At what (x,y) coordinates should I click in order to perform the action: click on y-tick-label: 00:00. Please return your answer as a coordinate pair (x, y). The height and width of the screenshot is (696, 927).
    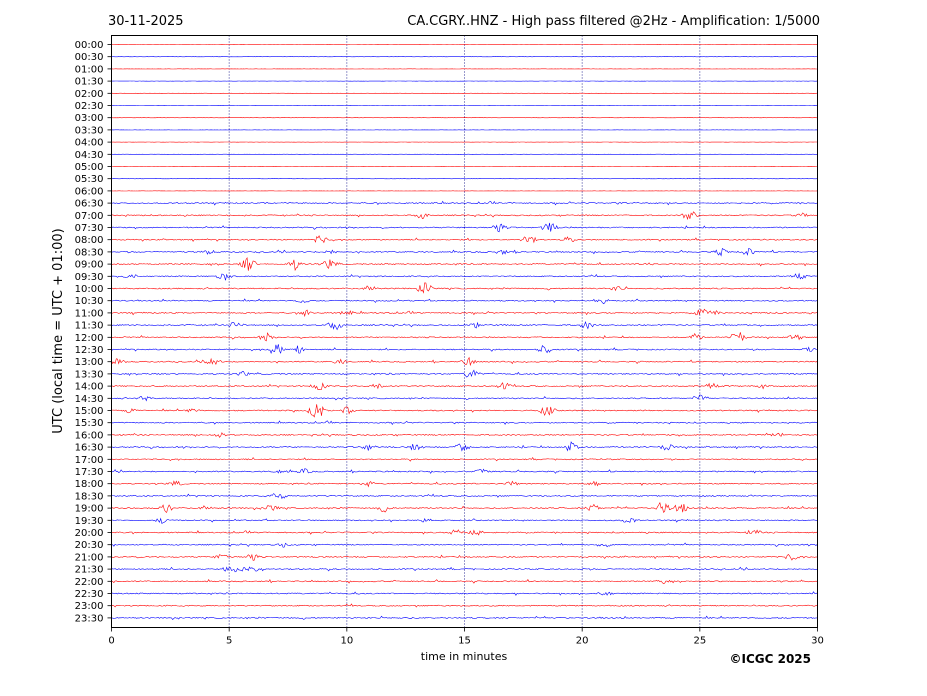
    Looking at the image, I should click on (89, 45).